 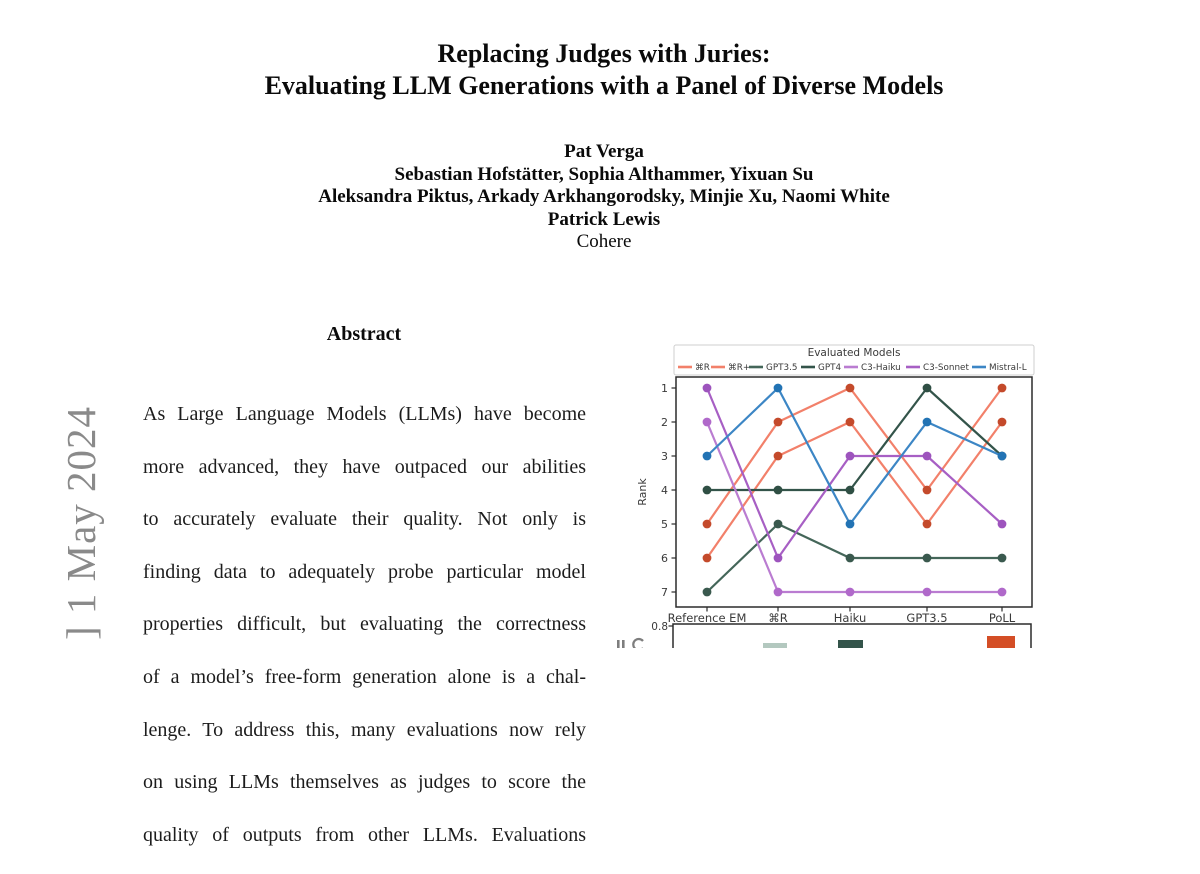 I want to click on data-point-C3-Haiku-GPT3.5, so click(x=927, y=592).